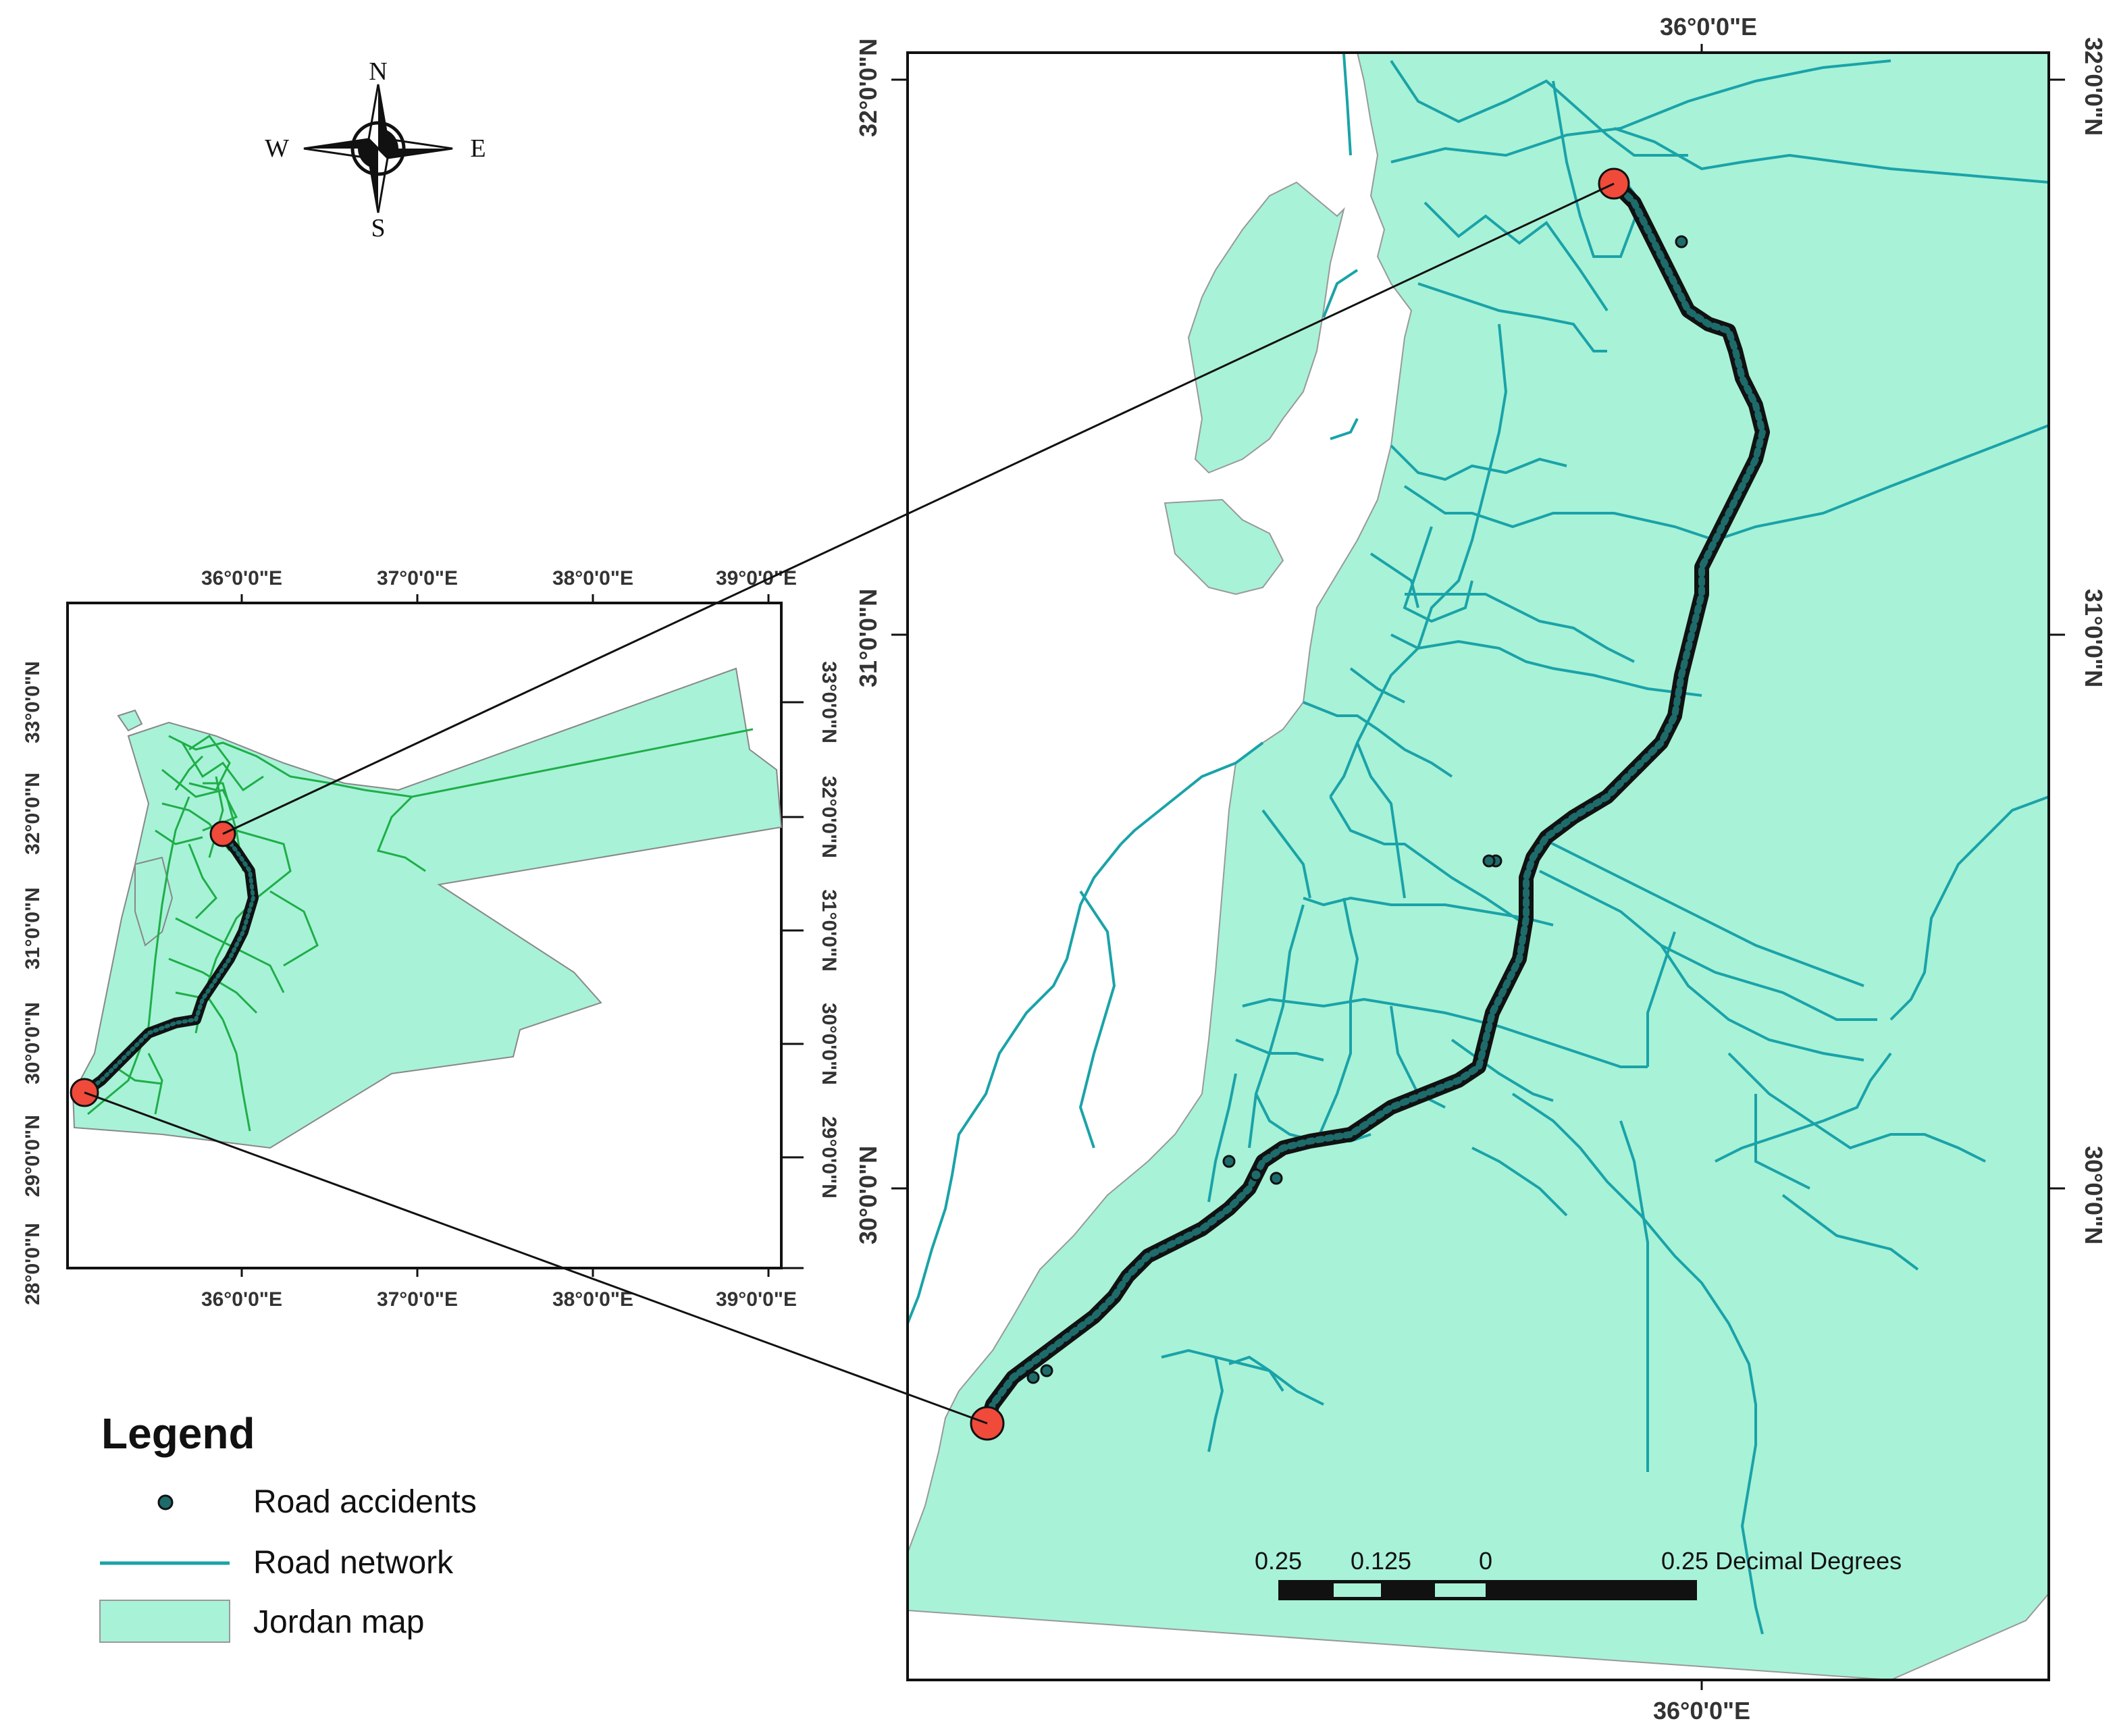 This screenshot has width=2117, height=1736. I want to click on main-bottom-tick: 36°0'0"E, so click(1702, 1711).